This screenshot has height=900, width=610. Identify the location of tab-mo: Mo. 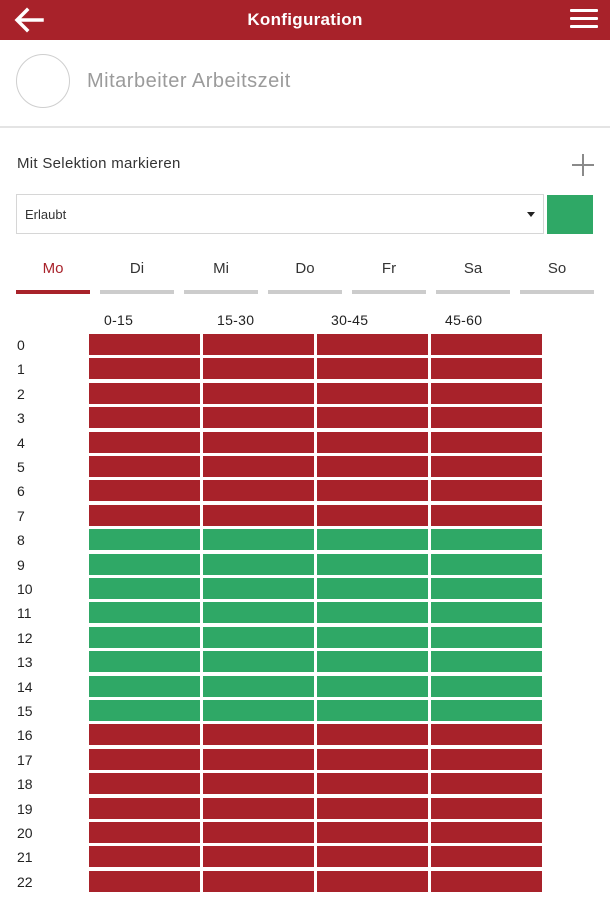
(53, 276).